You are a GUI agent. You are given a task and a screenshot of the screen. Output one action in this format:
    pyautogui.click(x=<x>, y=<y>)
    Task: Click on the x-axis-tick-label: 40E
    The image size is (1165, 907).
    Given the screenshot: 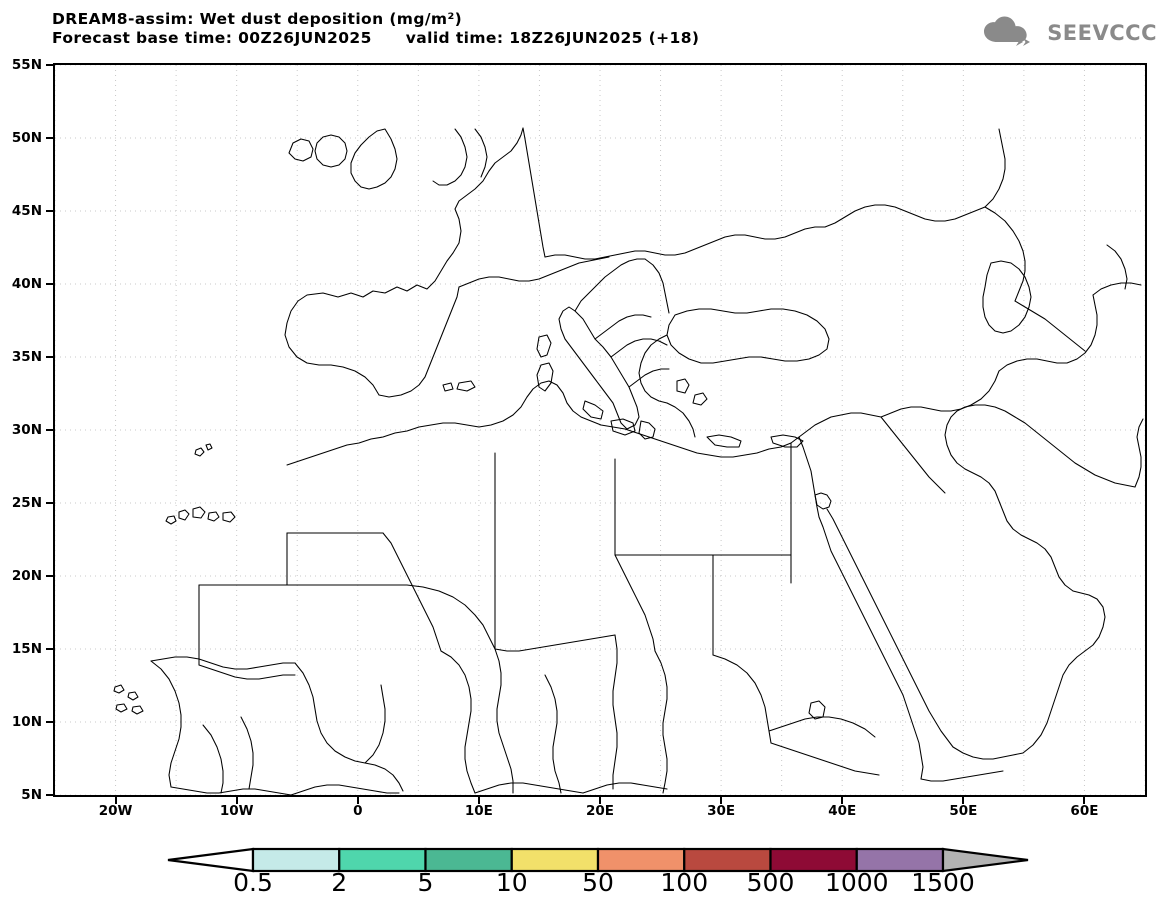 What is the action you would take?
    pyautogui.click(x=842, y=811)
    